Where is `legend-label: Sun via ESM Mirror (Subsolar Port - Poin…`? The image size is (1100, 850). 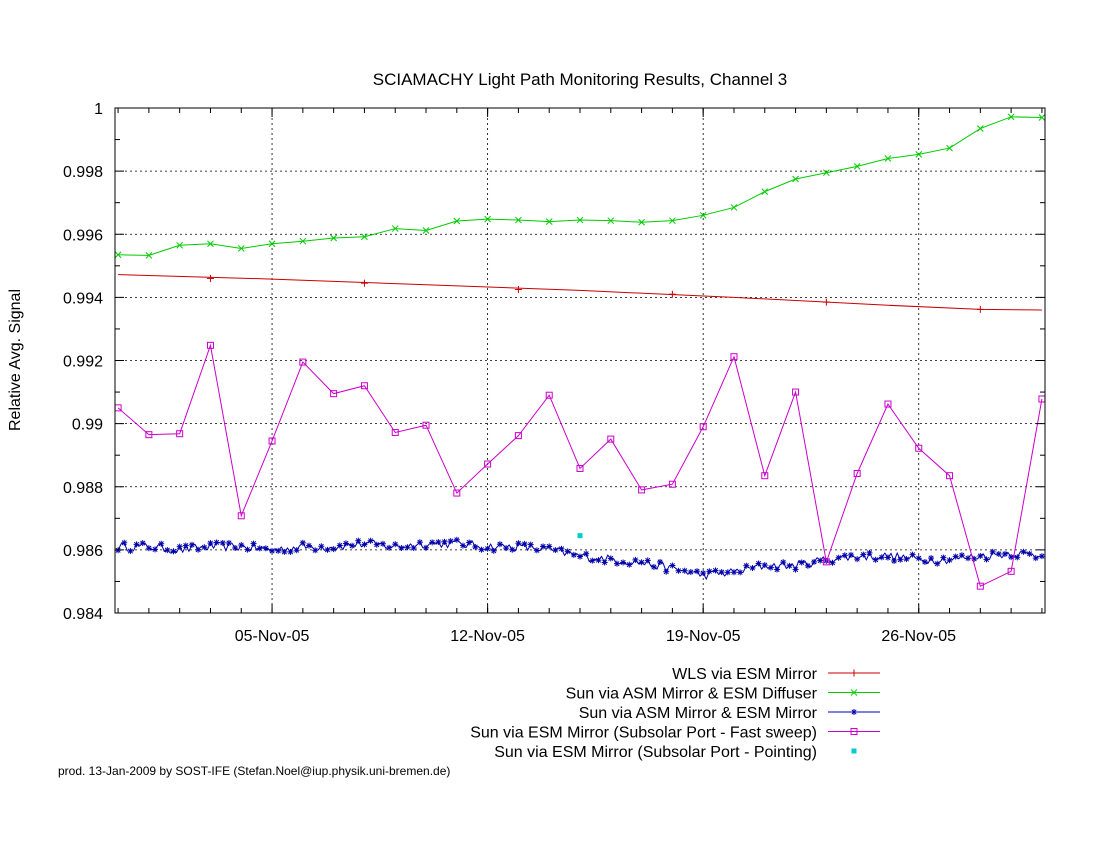 legend-label: Sun via ESM Mirror (Subsolar Port - Poin… is located at coordinates (655, 752).